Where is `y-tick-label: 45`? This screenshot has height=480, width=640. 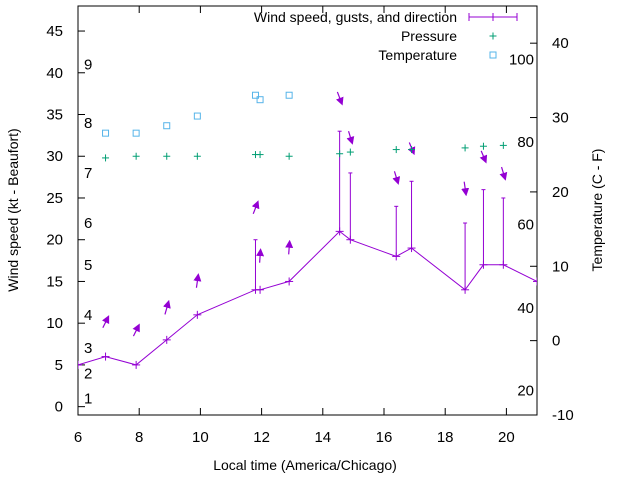
y-tick-label: 45 is located at coordinates (54, 31).